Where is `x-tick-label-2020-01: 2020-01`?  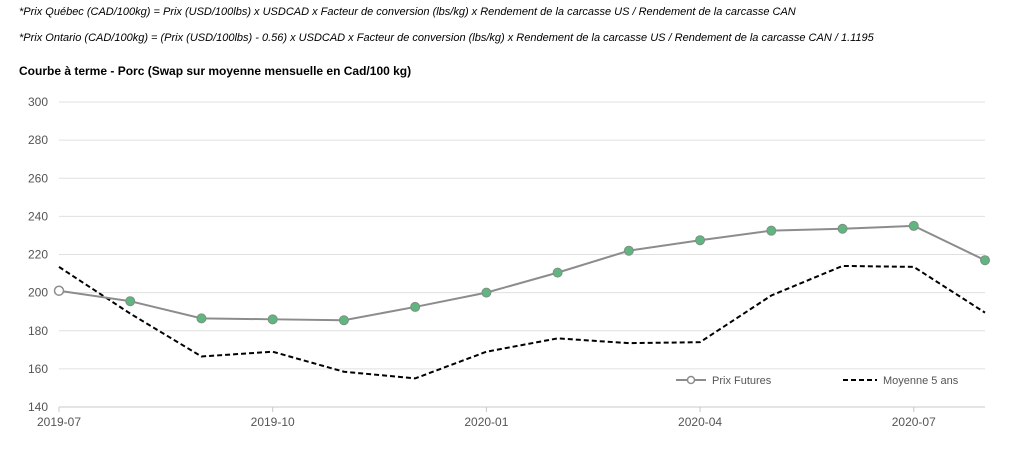
x-tick-label-2020-01: 2020-01 is located at coordinates (486, 422).